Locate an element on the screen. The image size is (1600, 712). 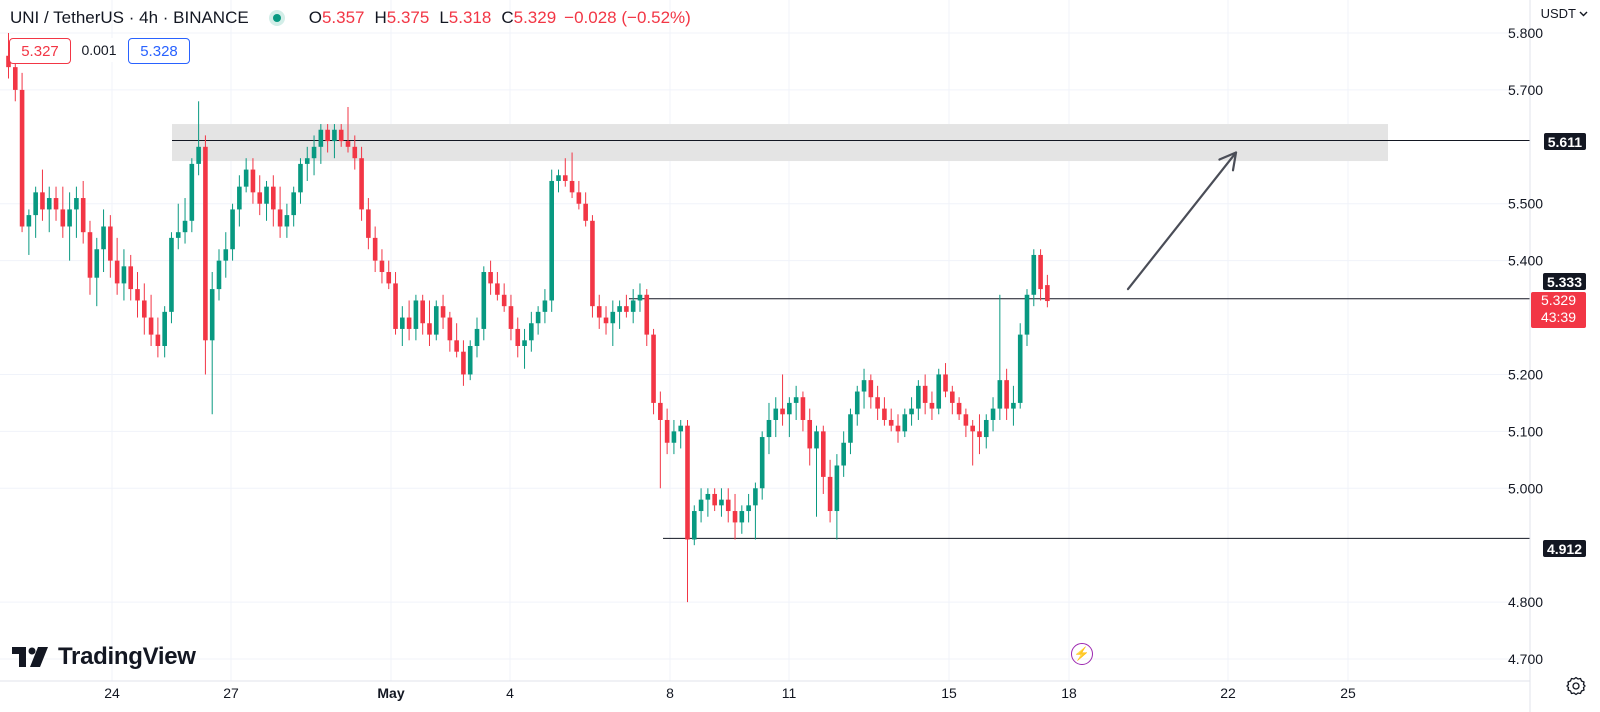
time-tick-label: 11 is located at coordinates (789, 693).